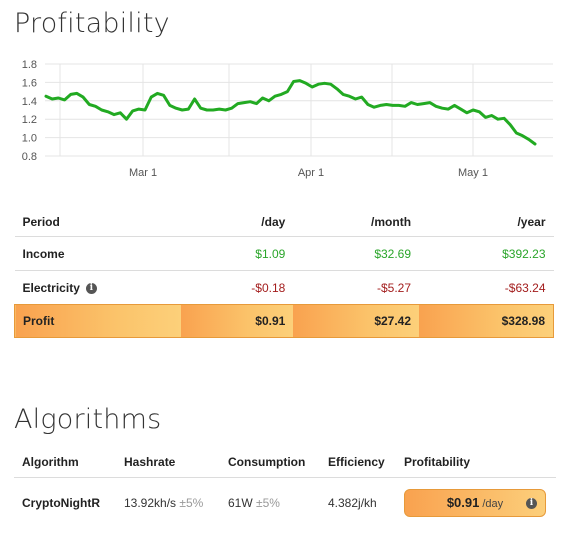  What do you see at coordinates (29, 120) in the screenshot?
I see `y-tick-label: 1.2` at bounding box center [29, 120].